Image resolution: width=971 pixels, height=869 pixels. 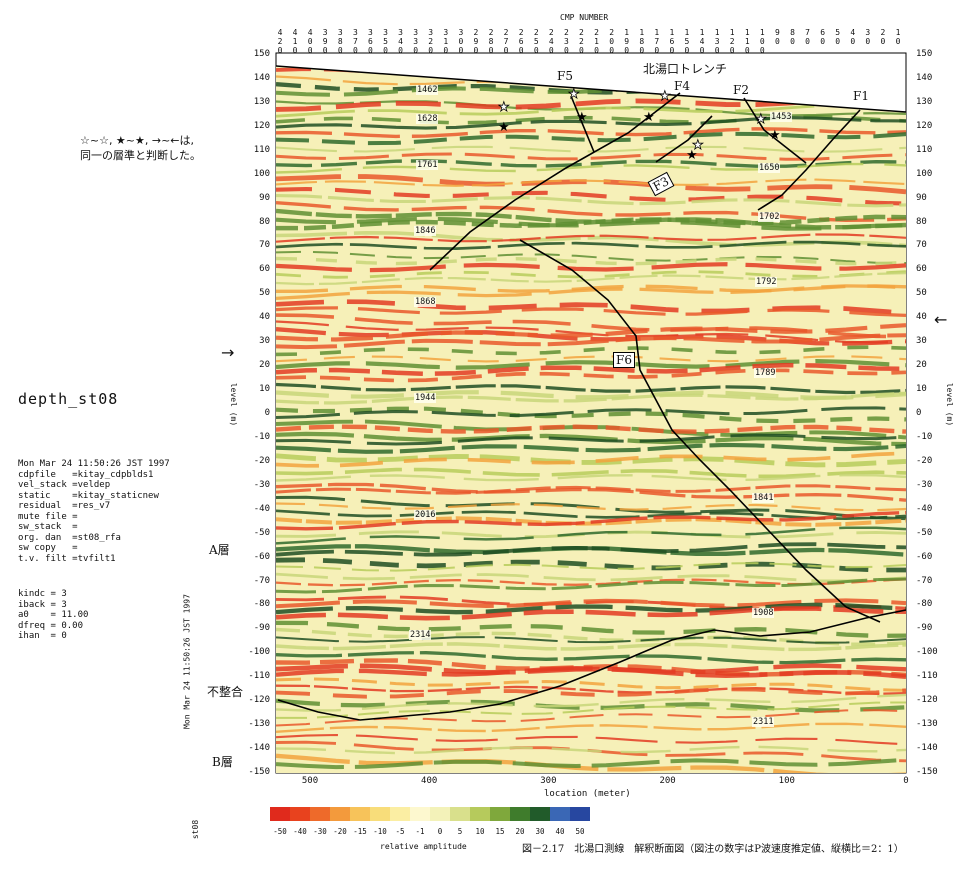 What do you see at coordinates (48, 527) in the screenshot?
I see `param-line: sw_stack =` at bounding box center [48, 527].